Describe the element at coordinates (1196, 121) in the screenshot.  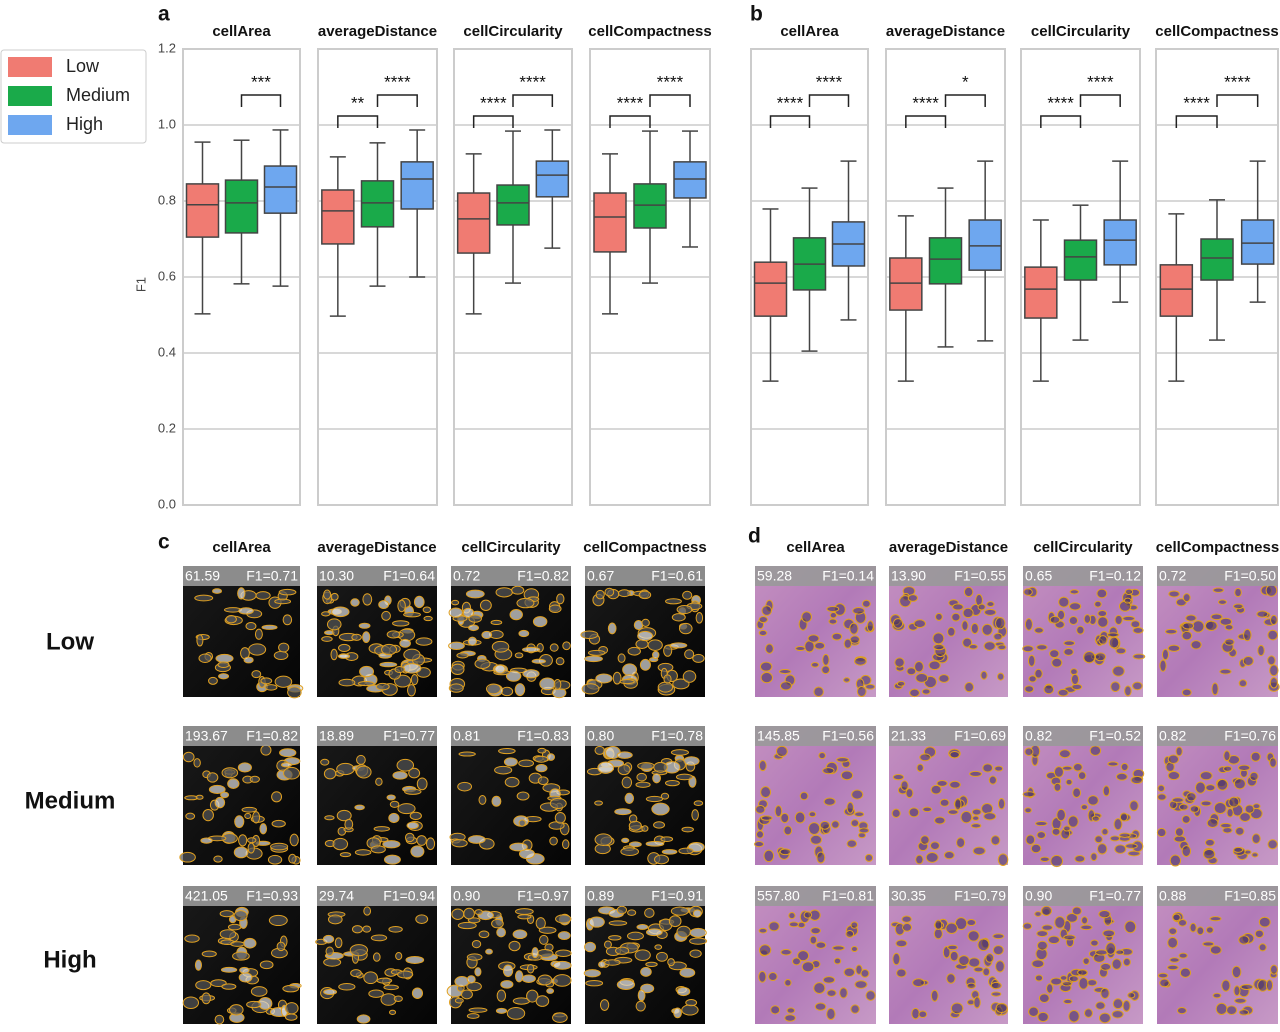
I see `significance-bracket` at that location.